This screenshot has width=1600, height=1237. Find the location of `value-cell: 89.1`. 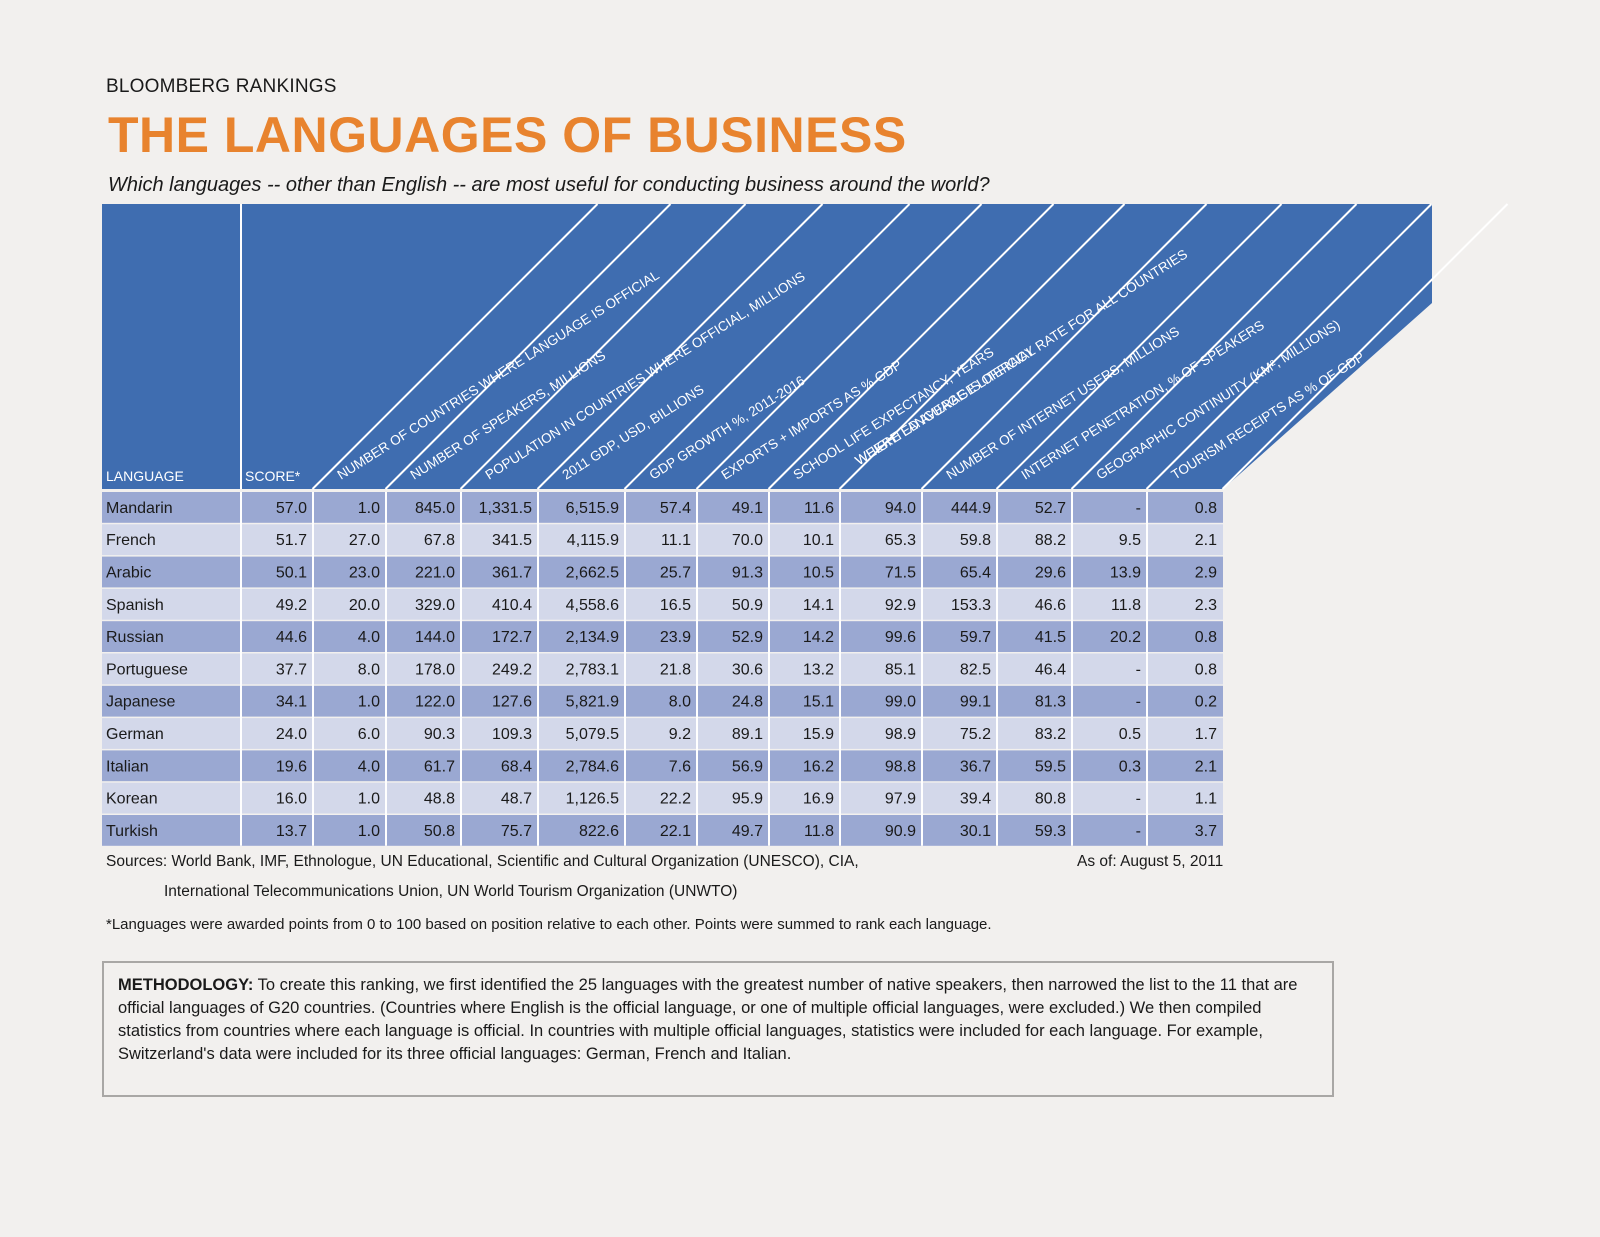

value-cell: 89.1 is located at coordinates (747, 734).